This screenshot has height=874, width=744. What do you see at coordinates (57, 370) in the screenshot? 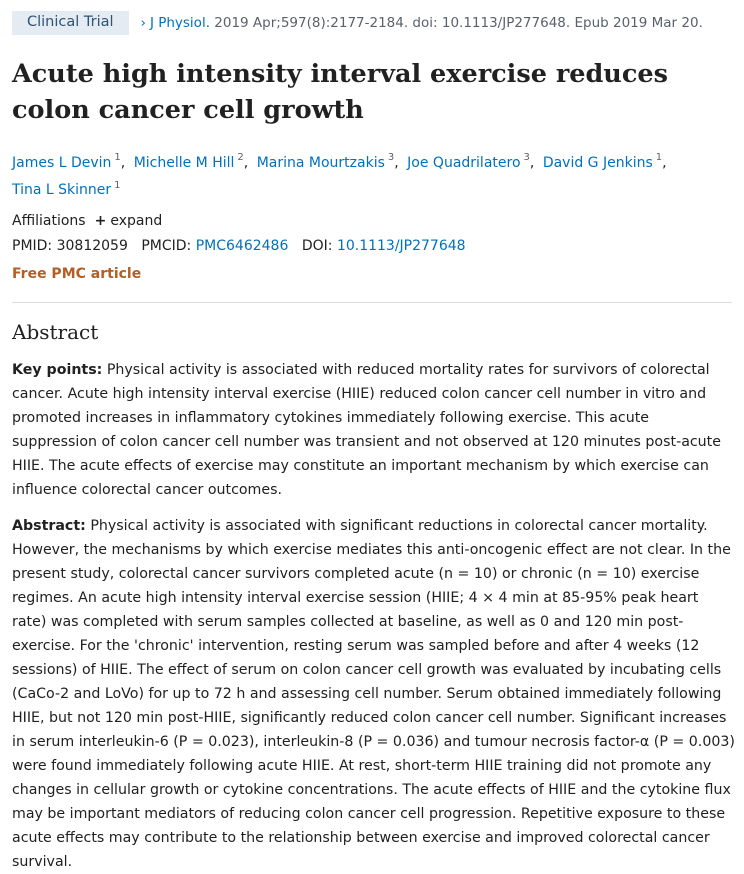
I see `key-points-label: Key points:` at bounding box center [57, 370].